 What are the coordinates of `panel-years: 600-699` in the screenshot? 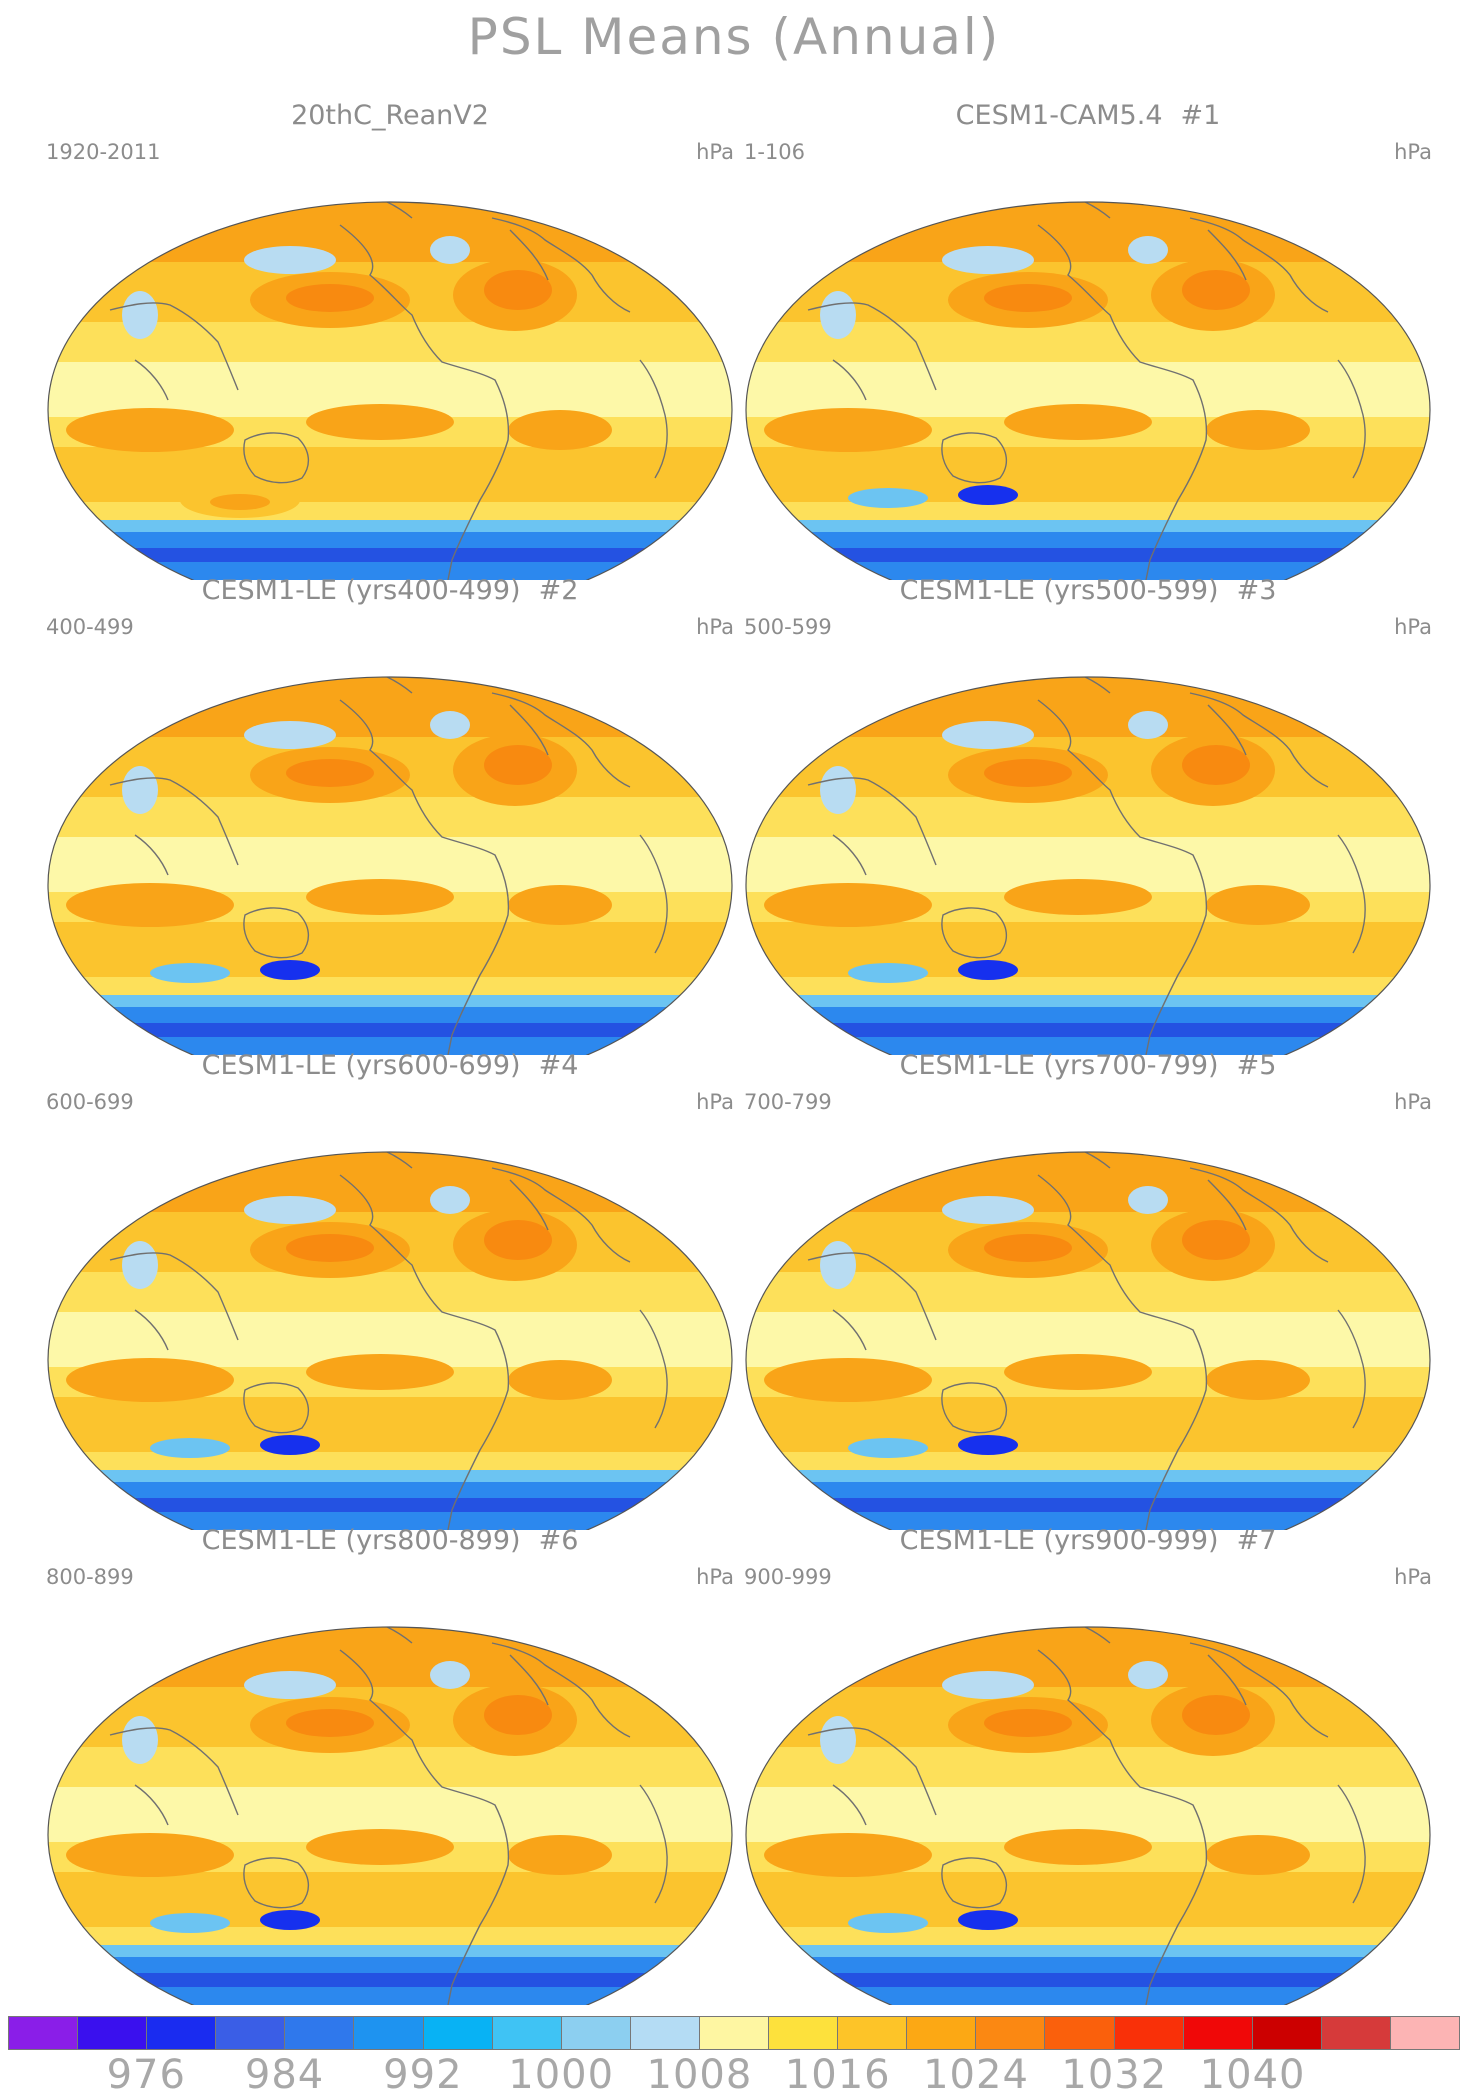 It's located at (90, 1102).